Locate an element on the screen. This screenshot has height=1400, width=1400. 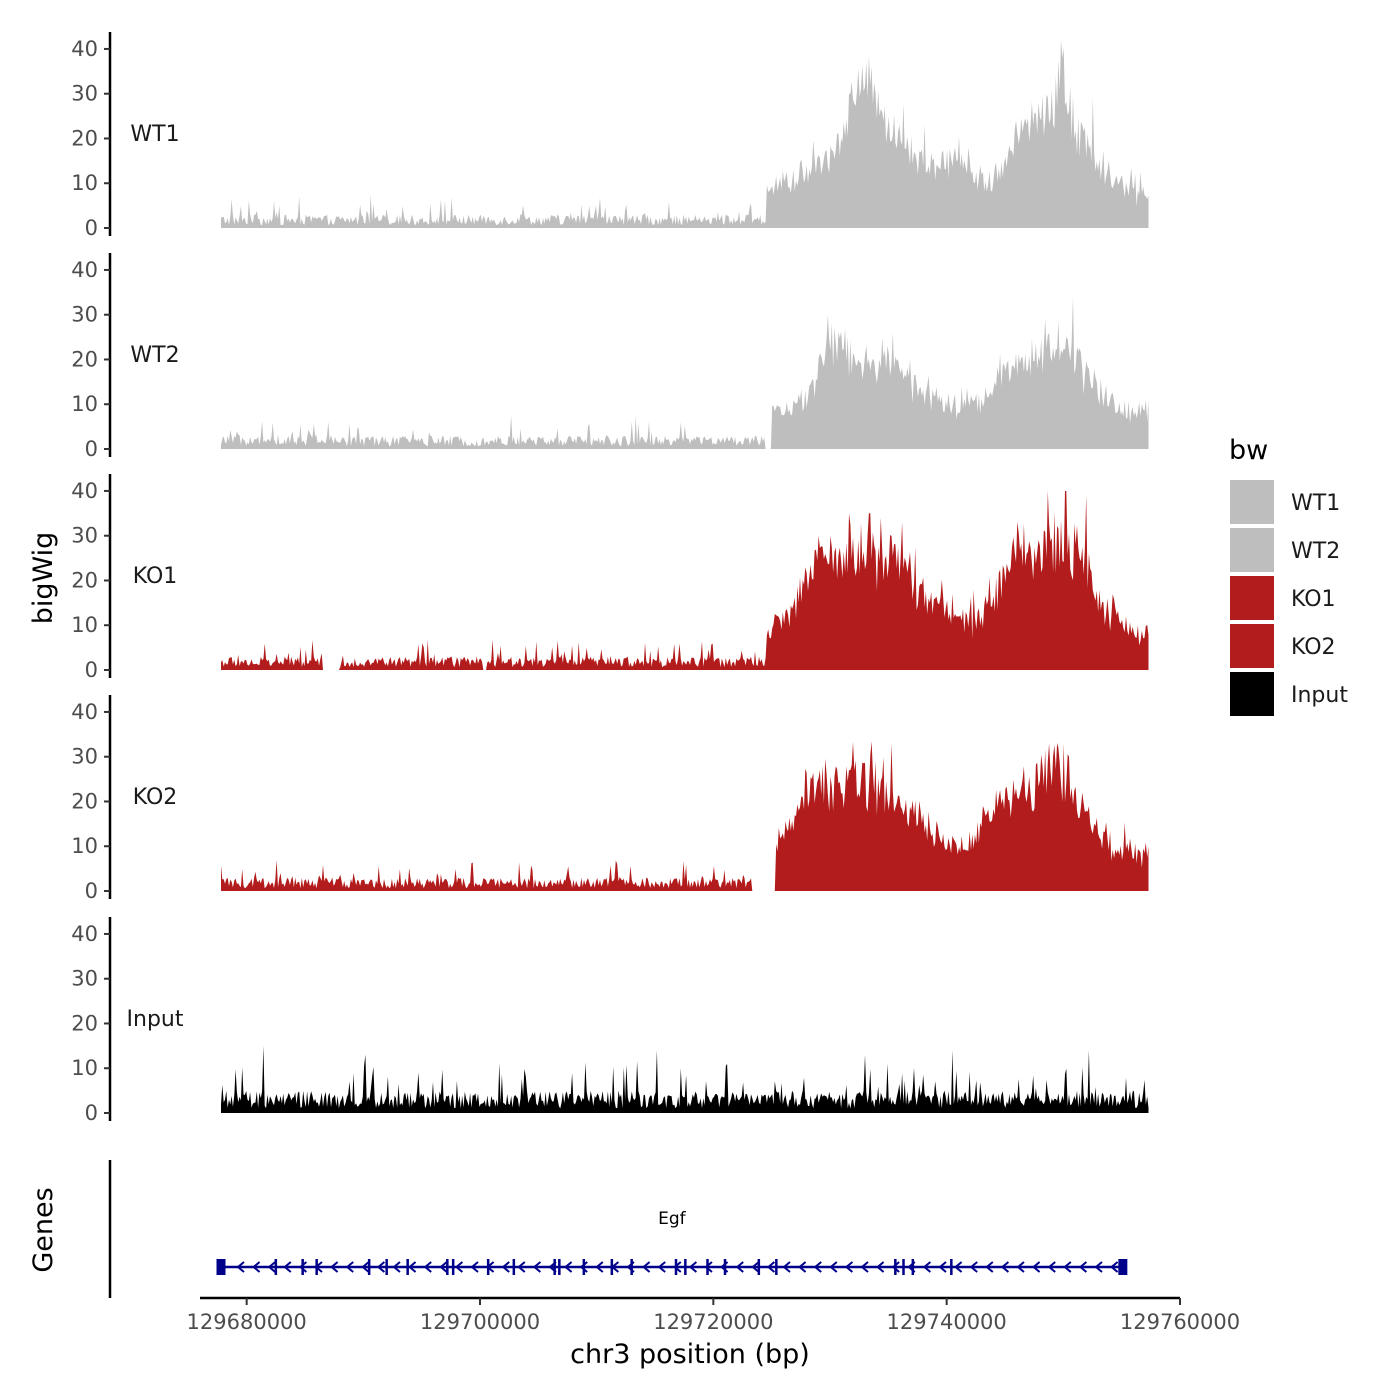
legend-key-wt1 is located at coordinates (1252, 502).